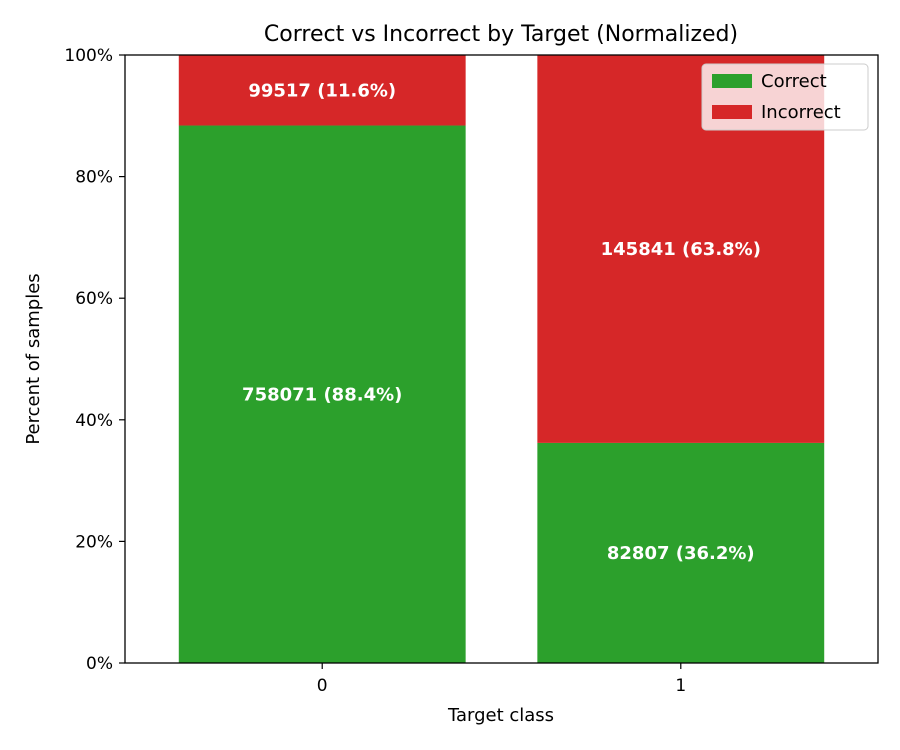 The width and height of the screenshot is (900, 750). I want to click on y-tick-label: 80%, so click(94, 178).